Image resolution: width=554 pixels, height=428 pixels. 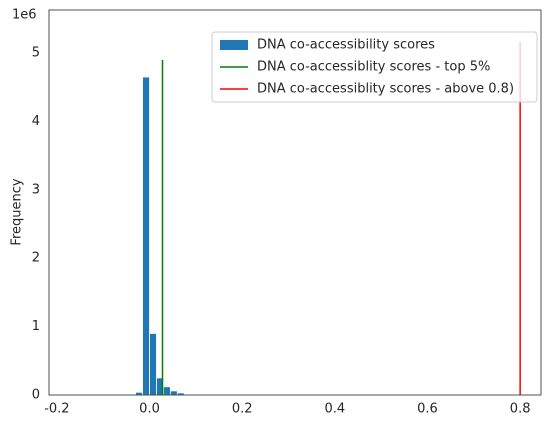 What do you see at coordinates (36, 189) in the screenshot?
I see `y-tick-label: 3` at bounding box center [36, 189].